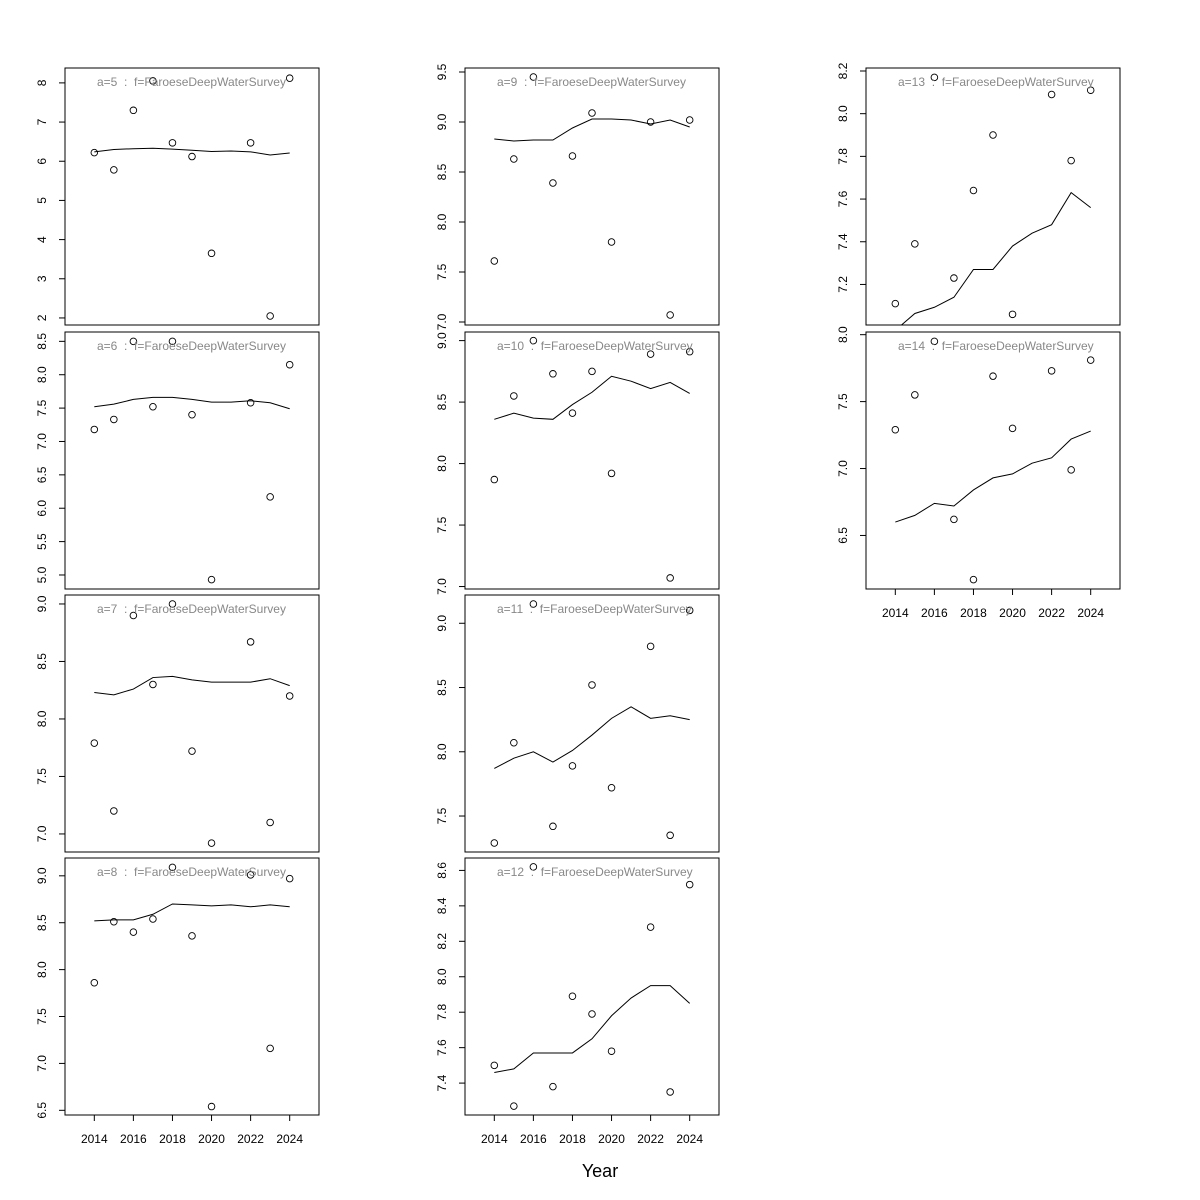 Image resolution: width=1200 pixels, height=1200 pixels. What do you see at coordinates (442, 1082) in the screenshot?
I see `y-tick-label: 7.4` at bounding box center [442, 1082].